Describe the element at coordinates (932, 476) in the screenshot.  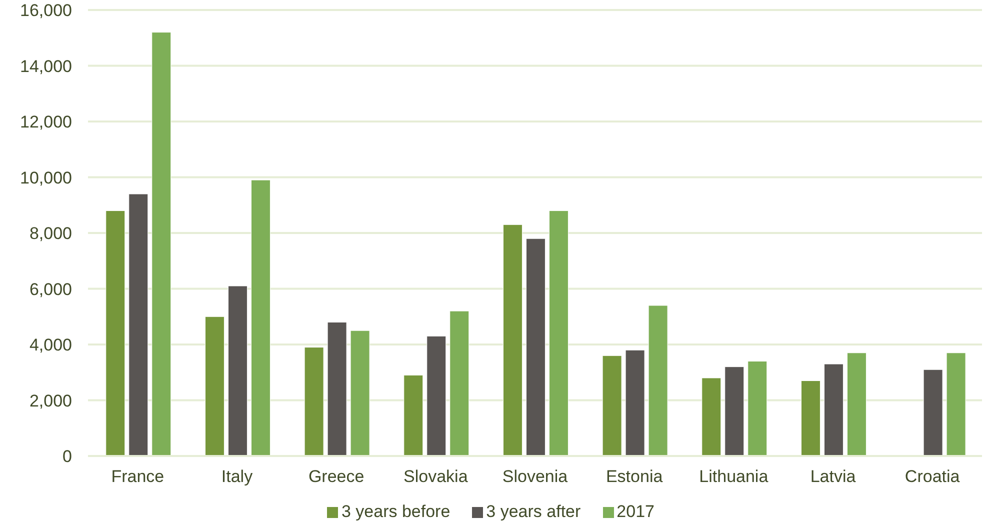
I see `x-tick-label: Croatia` at that location.